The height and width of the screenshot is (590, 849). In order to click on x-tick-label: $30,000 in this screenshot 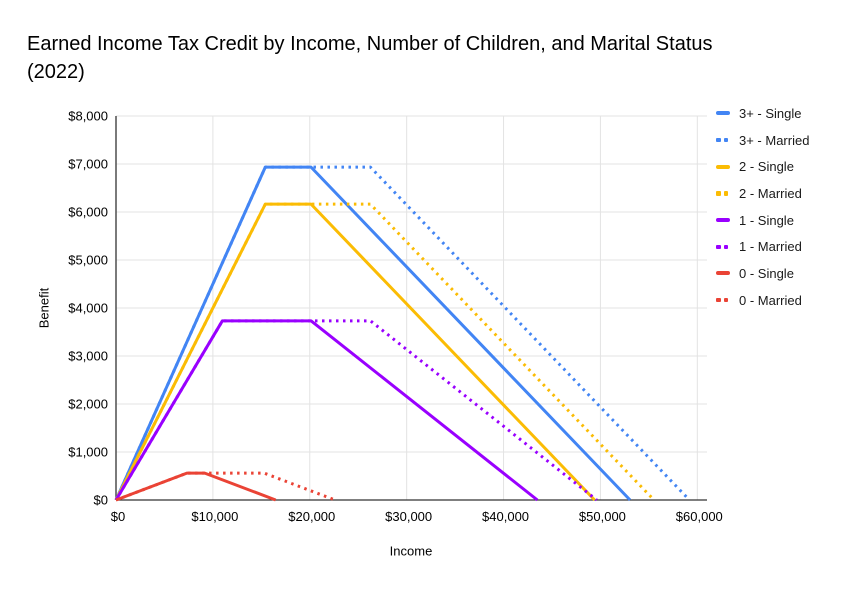, I will do `click(408, 516)`.